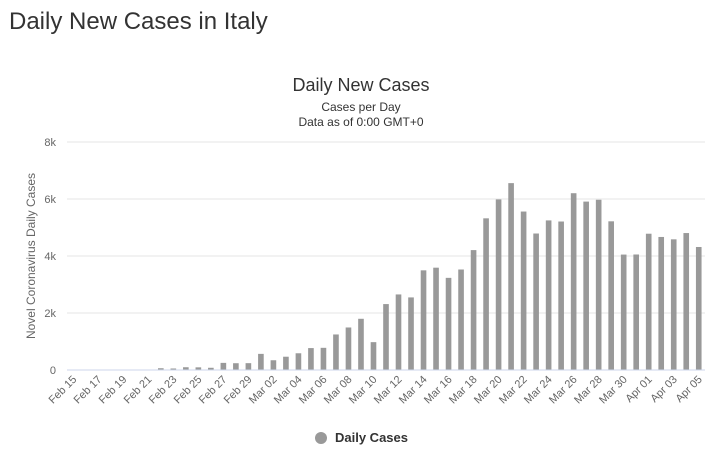 This screenshot has width=726, height=473. What do you see at coordinates (348, 348) in the screenshot?
I see `bar: Mar 08: 1492` at bounding box center [348, 348].